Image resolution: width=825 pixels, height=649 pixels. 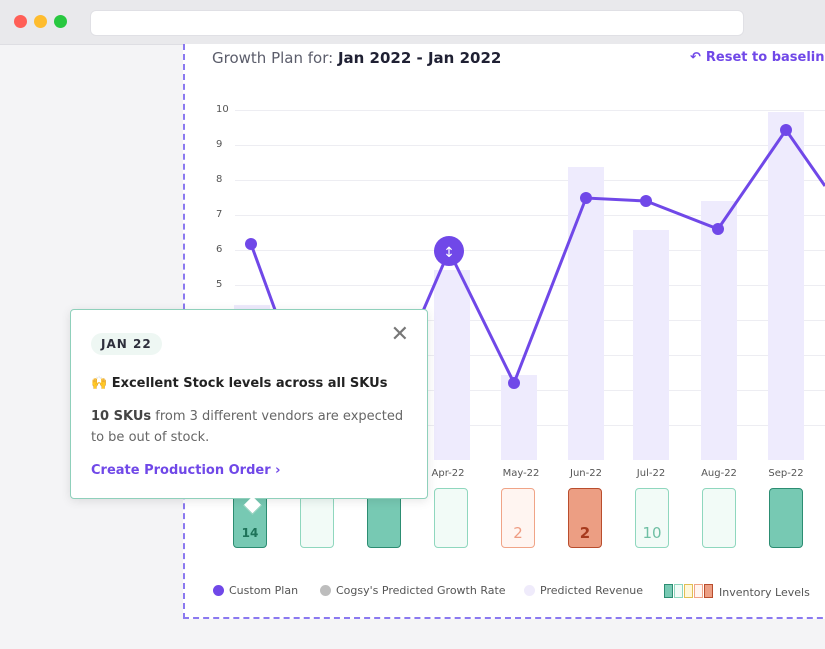 What do you see at coordinates (651, 473) in the screenshot?
I see `x-label: Jul-22` at bounding box center [651, 473].